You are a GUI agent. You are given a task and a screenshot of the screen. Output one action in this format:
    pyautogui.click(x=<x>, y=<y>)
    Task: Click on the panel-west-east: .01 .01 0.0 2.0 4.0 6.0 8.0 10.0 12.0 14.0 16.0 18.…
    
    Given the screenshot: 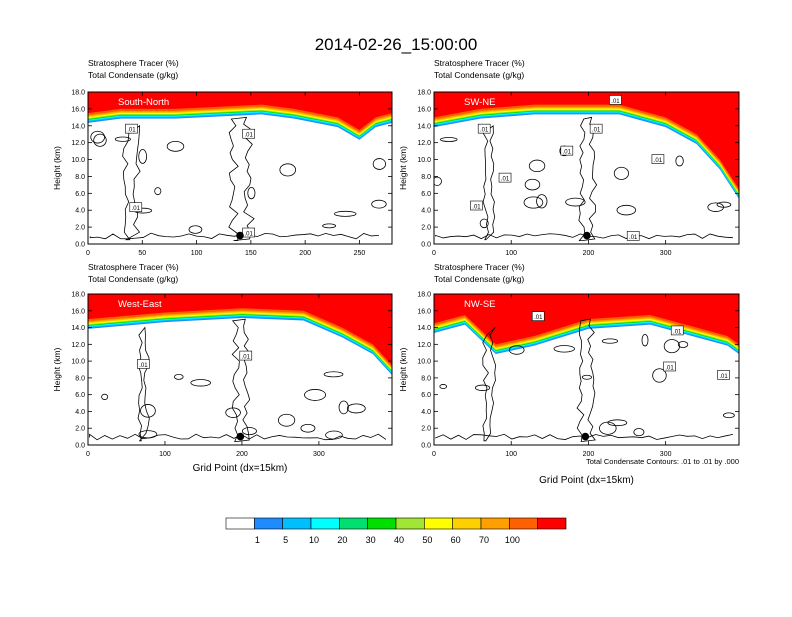 What is the action you would take?
    pyautogui.click(x=222, y=368)
    